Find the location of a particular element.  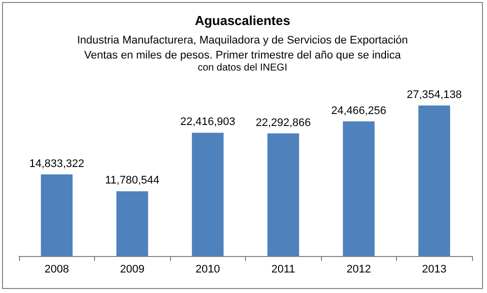

data-label: 27,354,138 is located at coordinates (434, 95).